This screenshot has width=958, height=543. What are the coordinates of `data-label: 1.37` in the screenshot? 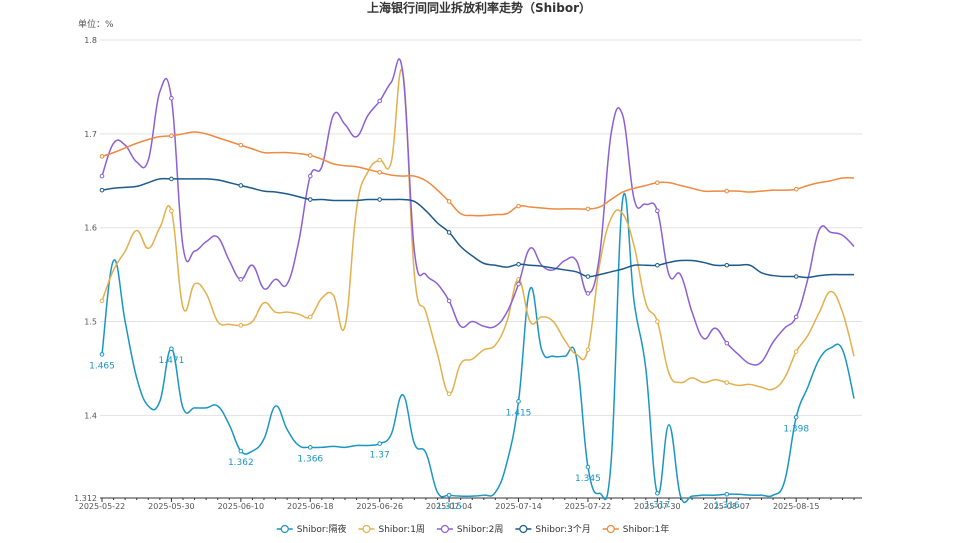 It's located at (380, 456).